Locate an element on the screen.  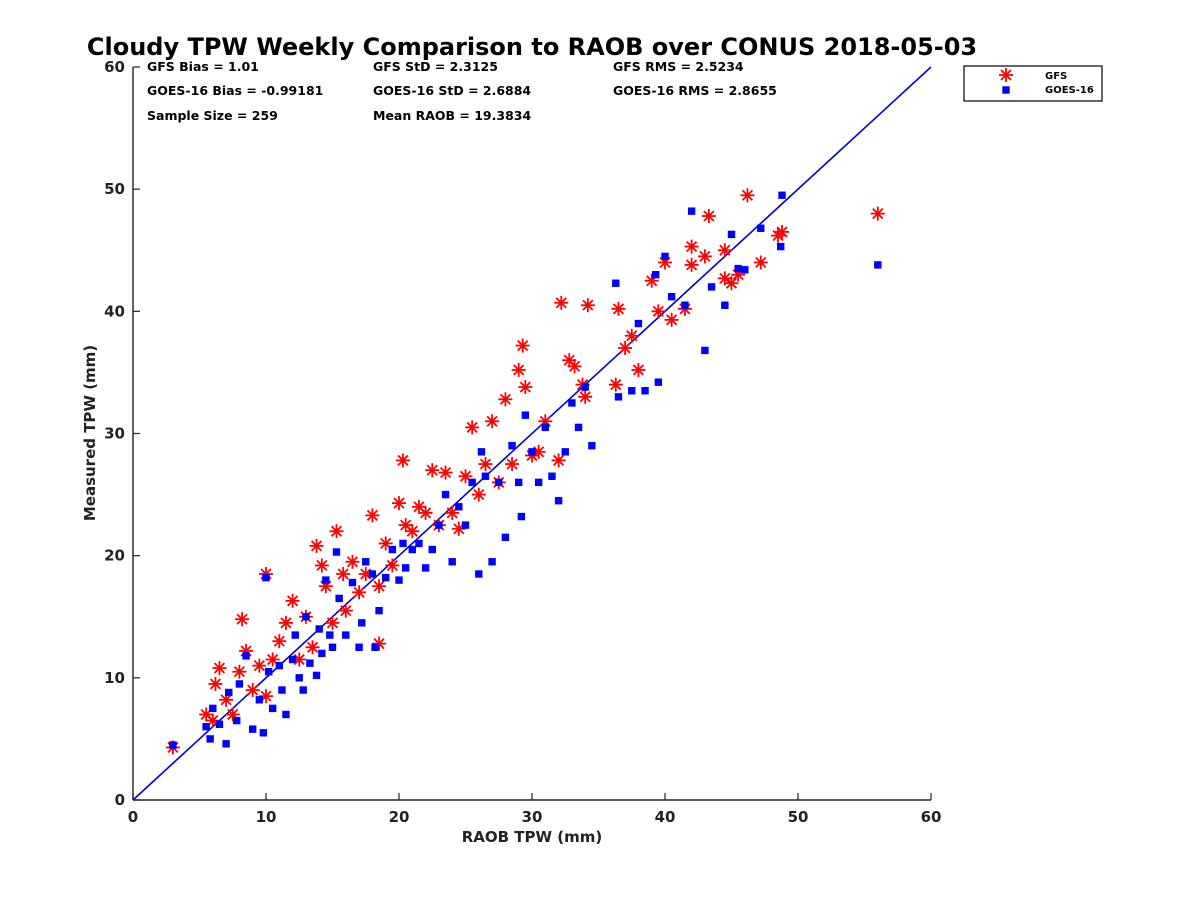
x-tick-label: 50 is located at coordinates (798, 817).